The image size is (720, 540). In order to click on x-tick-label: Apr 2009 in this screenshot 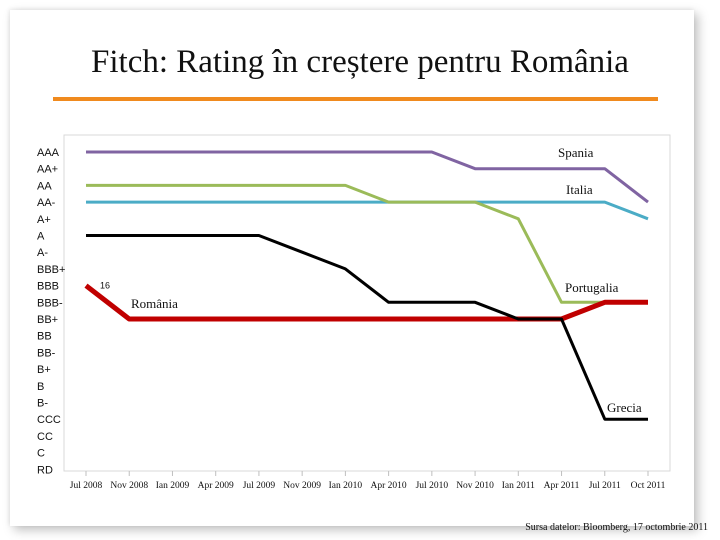, I will do `click(216, 486)`.